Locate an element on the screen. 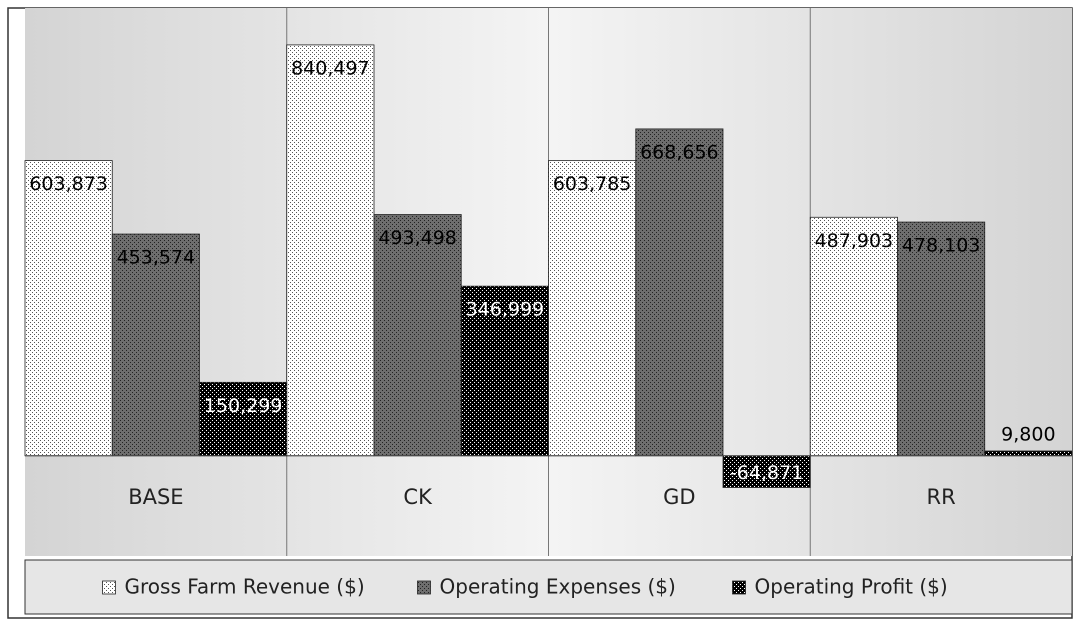 The height and width of the screenshot is (630, 1080). data-label: 668,656 is located at coordinates (679, 152).